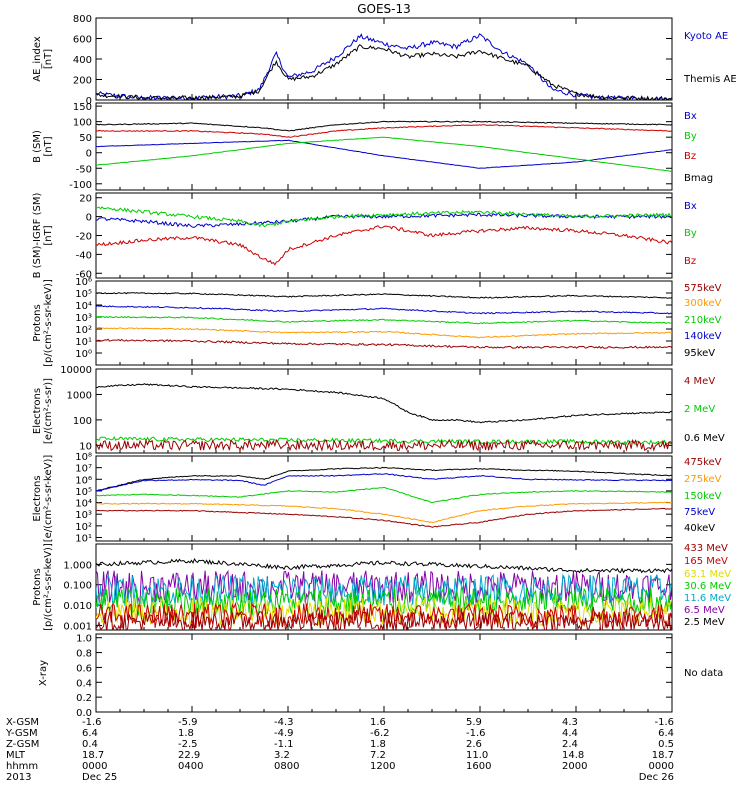  I want to click on ephemeris-row-label: X-GSM, so click(22, 722).